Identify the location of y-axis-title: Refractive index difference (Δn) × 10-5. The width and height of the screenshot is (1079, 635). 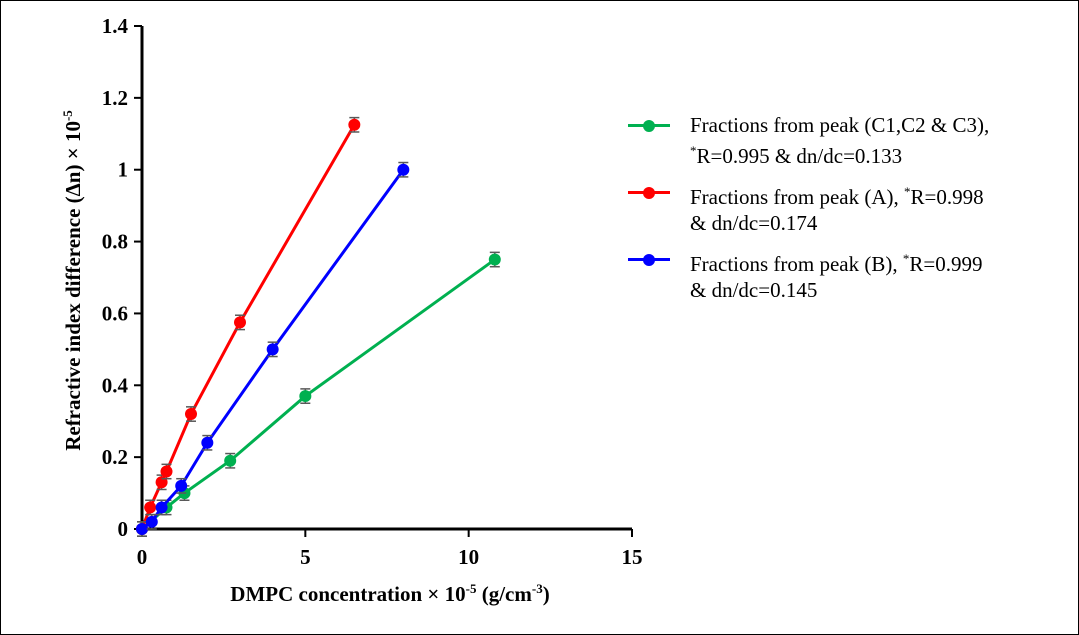
(72, 280).